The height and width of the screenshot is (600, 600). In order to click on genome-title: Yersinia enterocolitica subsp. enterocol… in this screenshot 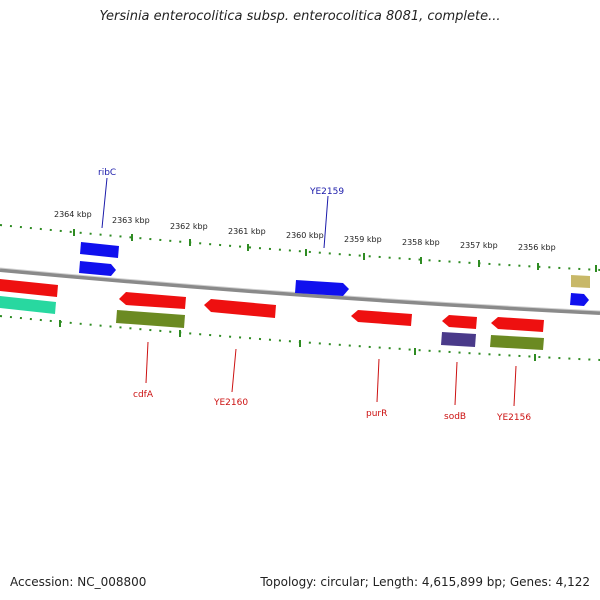, I will do `click(300, 16)`.